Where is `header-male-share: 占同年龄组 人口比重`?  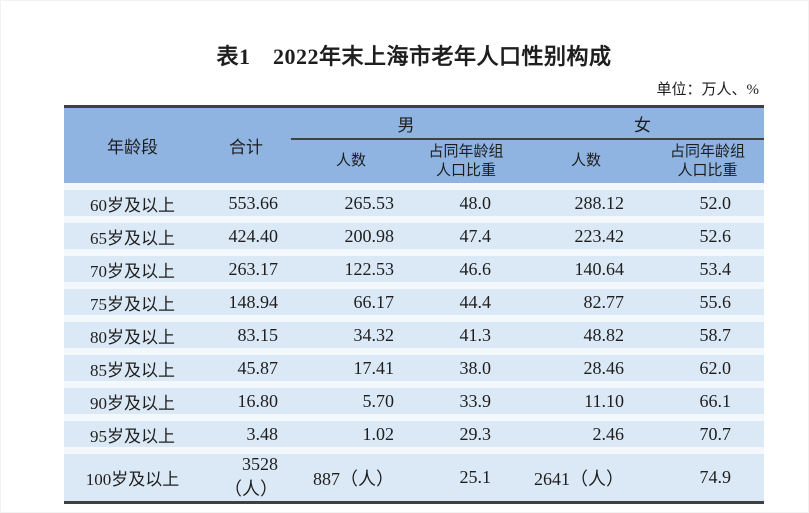 header-male-share: 占同年龄组 人口比重 is located at coordinates (466, 163).